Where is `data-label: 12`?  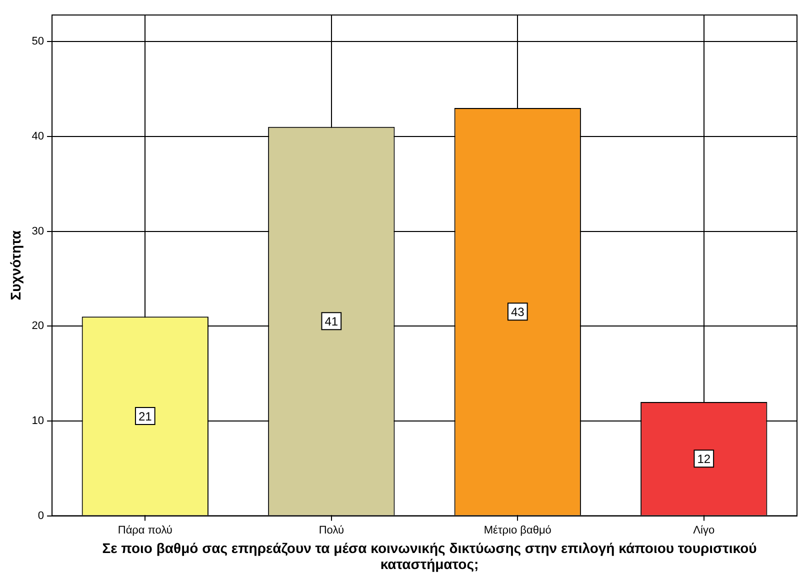 data-label: 12 is located at coordinates (704, 459).